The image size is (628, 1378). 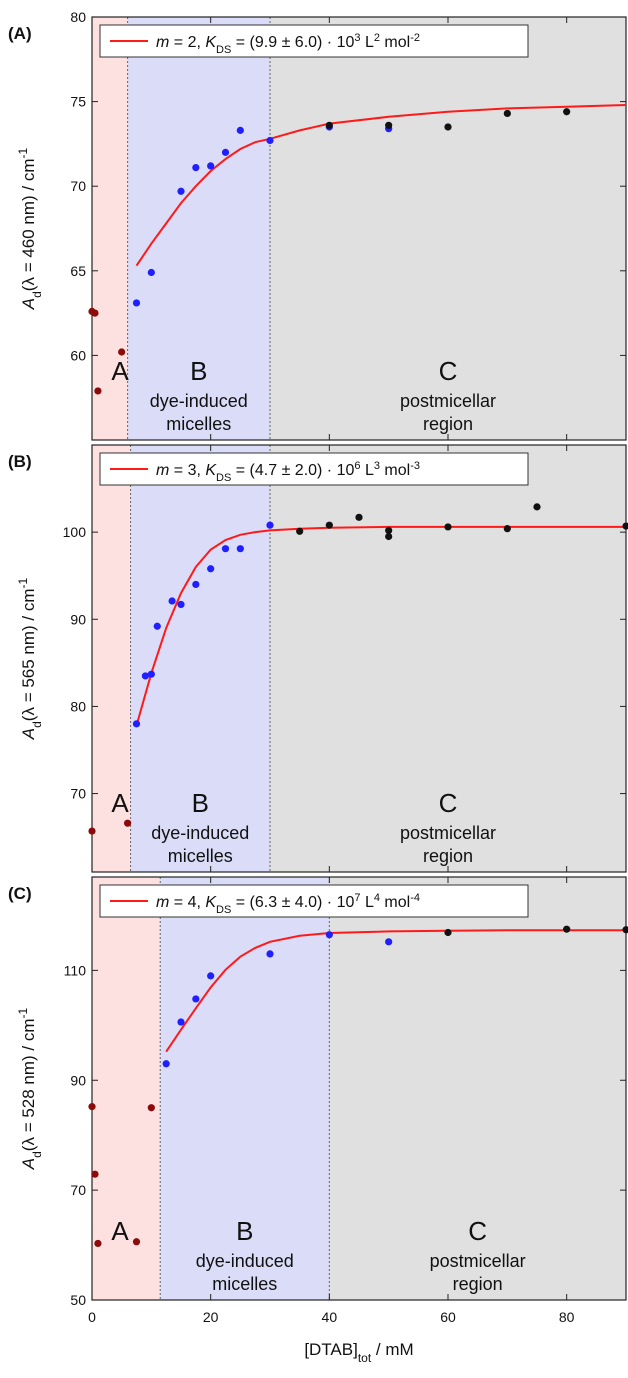 What do you see at coordinates (292, 470) in the screenshot?
I see `legend-equation: = (4.7 ± 2.0) · 10` at bounding box center [292, 470].